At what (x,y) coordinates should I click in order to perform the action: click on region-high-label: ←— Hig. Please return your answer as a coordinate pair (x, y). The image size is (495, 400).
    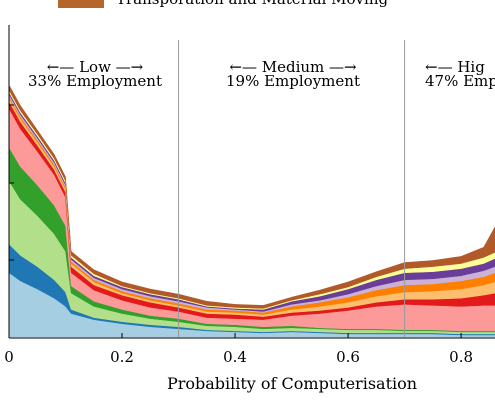
    Looking at the image, I should click on (455, 67).